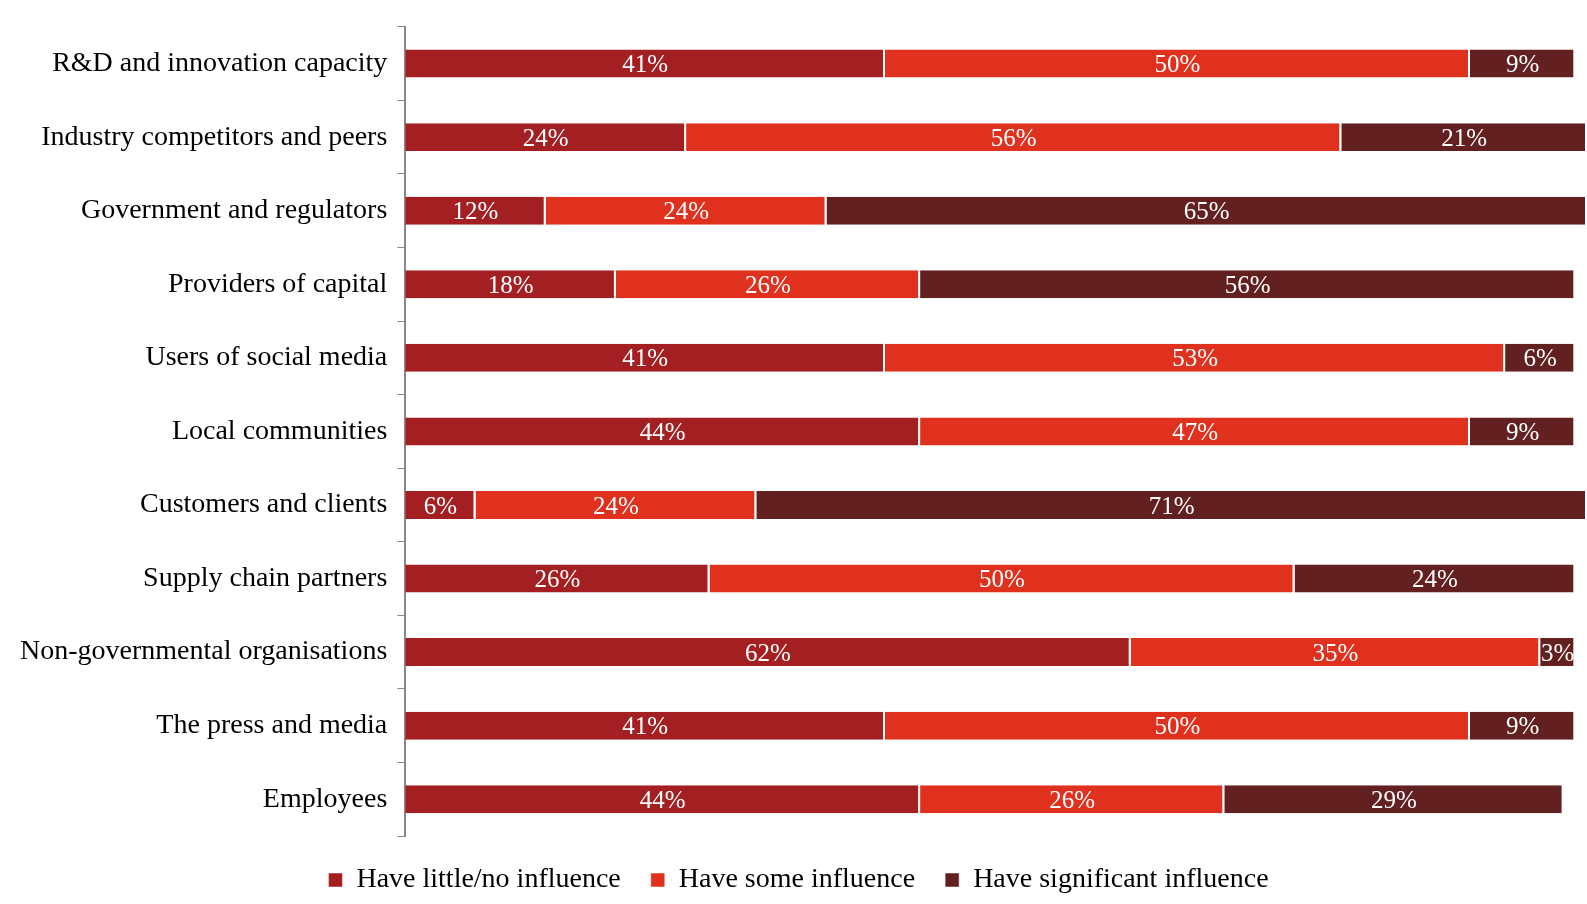 This screenshot has width=1587, height=904. I want to click on y-tick-label: Users of social media, so click(266, 356).